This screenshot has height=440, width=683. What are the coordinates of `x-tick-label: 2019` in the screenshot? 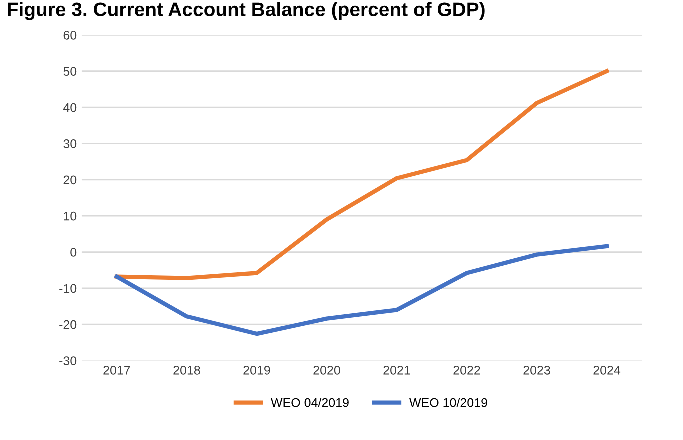 It's located at (257, 370).